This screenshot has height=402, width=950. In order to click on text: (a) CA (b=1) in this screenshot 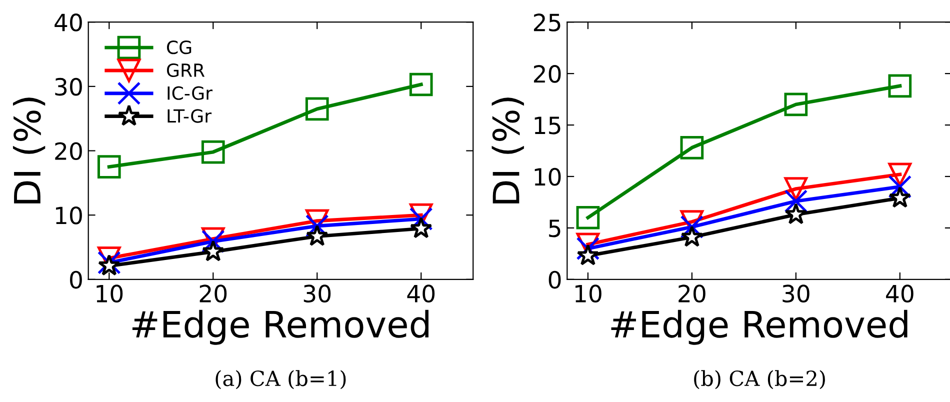, I will do `click(281, 380)`.